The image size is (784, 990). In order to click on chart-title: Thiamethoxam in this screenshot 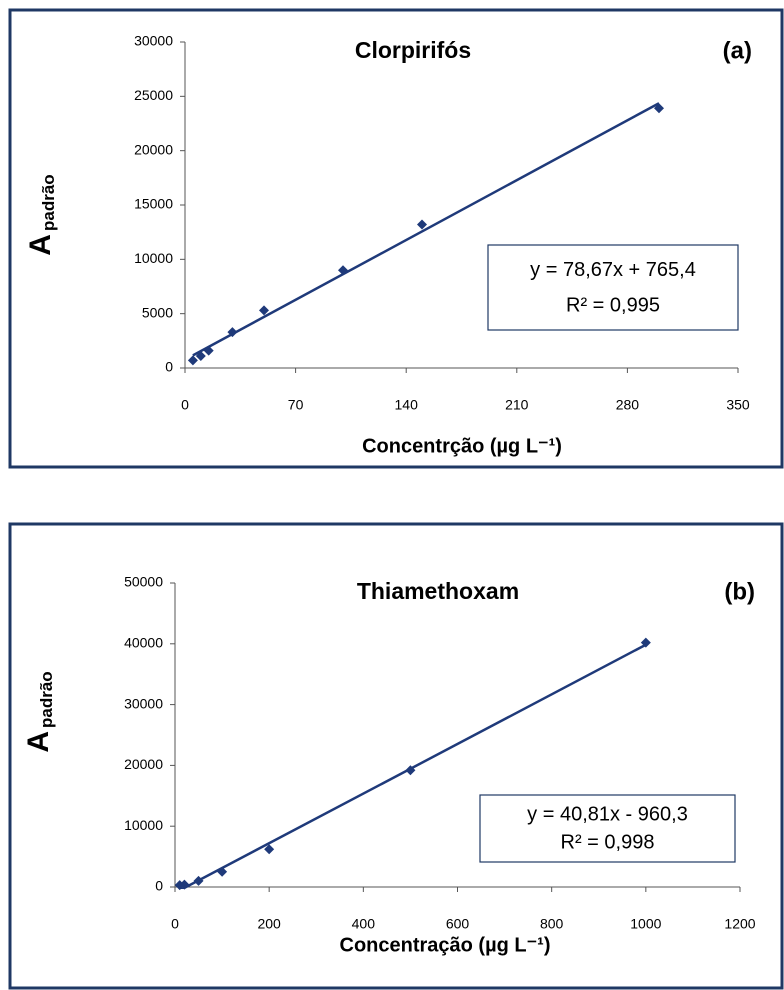, I will do `click(438, 591)`.